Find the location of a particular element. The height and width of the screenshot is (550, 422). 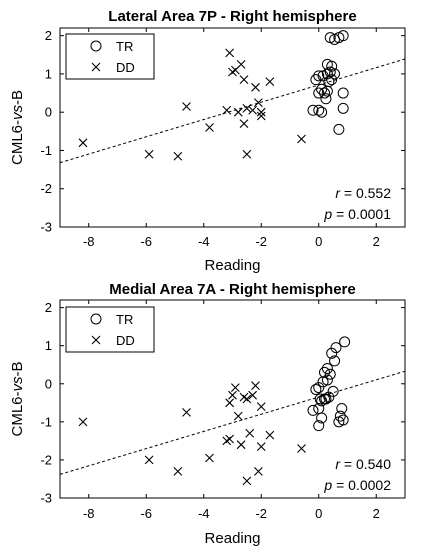

x-tick-label: -8 is located at coordinates (89, 241).